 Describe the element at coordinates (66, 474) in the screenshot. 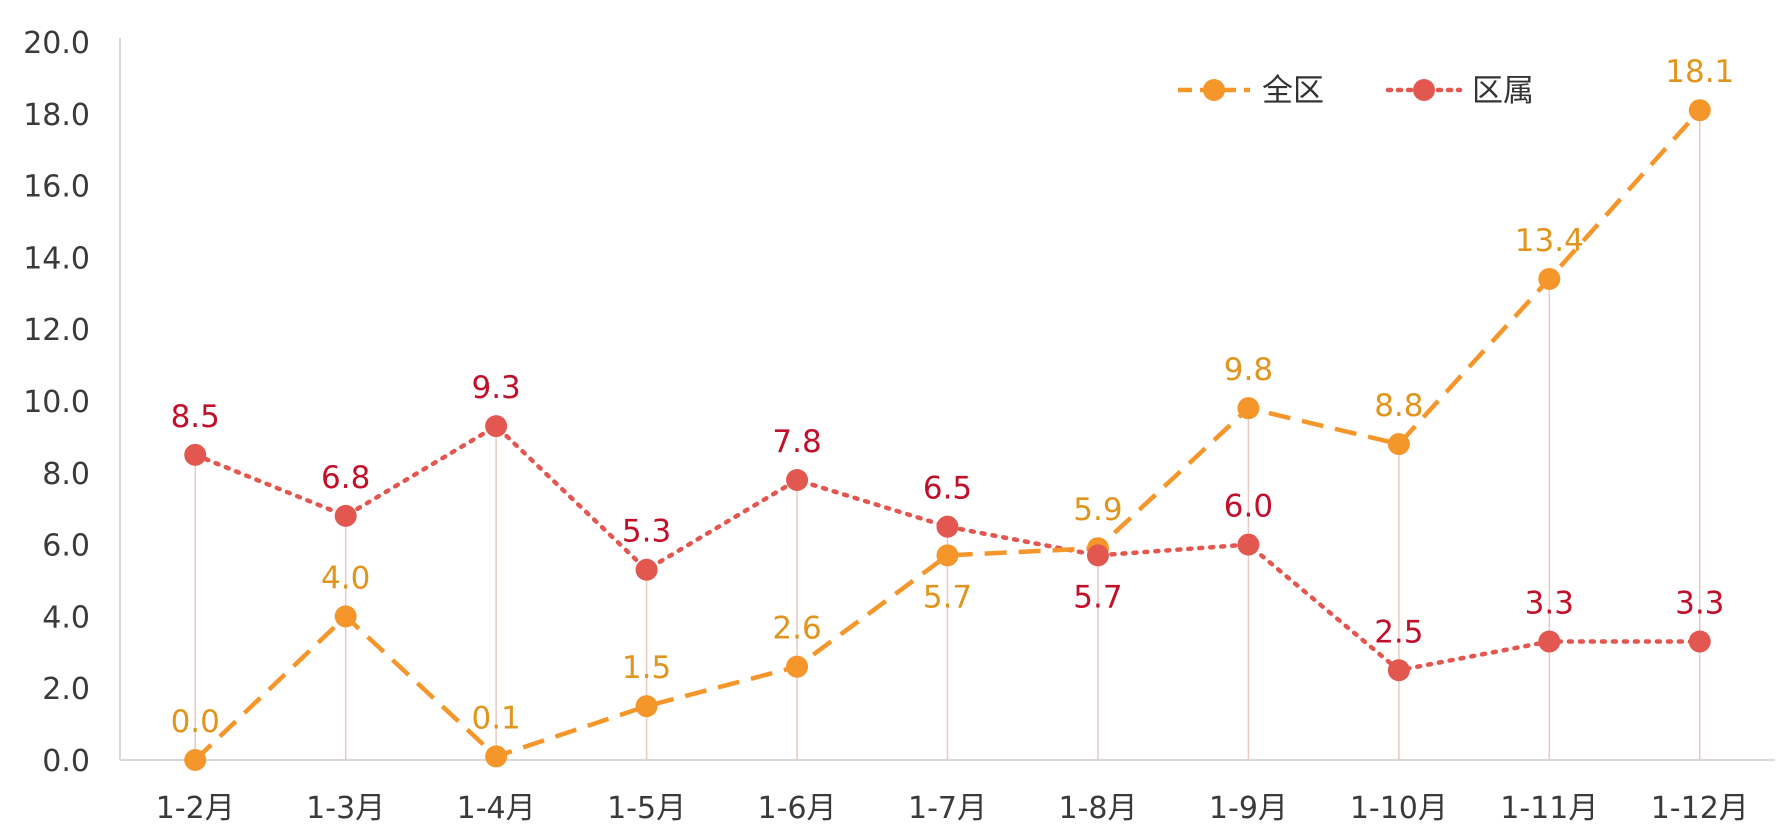

I see `y-tick-label: 8.0` at that location.